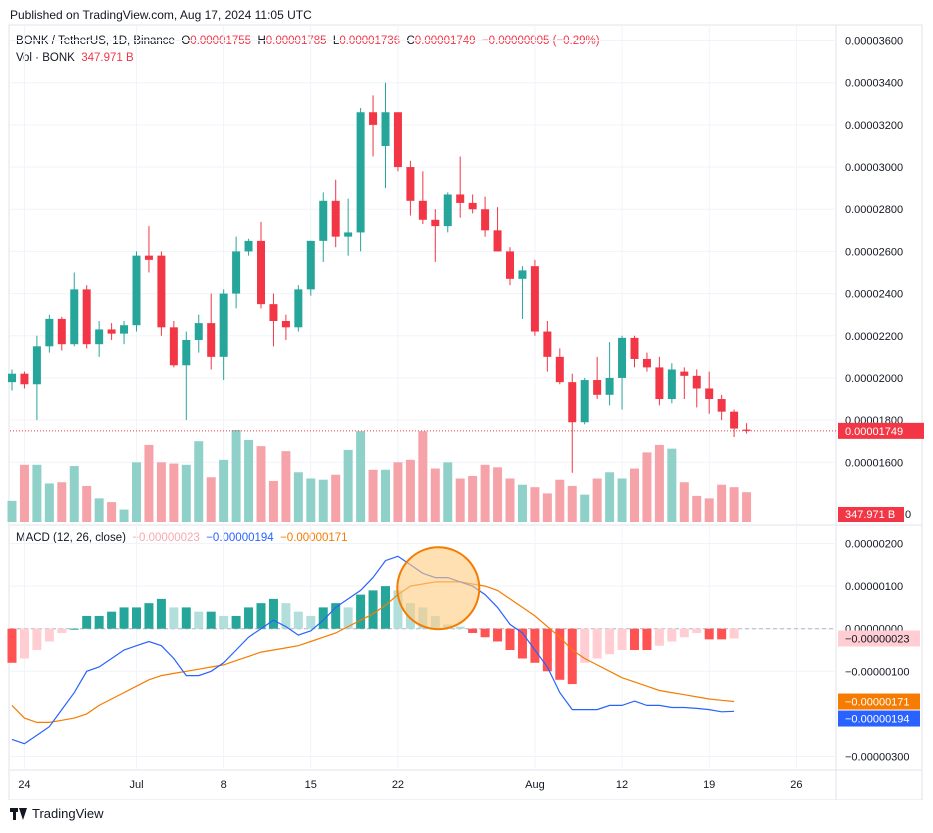 This screenshot has height=833, width=933. Describe the element at coordinates (877, 672) in the screenshot. I see `macd-tick-label: −0.00000100` at that location.